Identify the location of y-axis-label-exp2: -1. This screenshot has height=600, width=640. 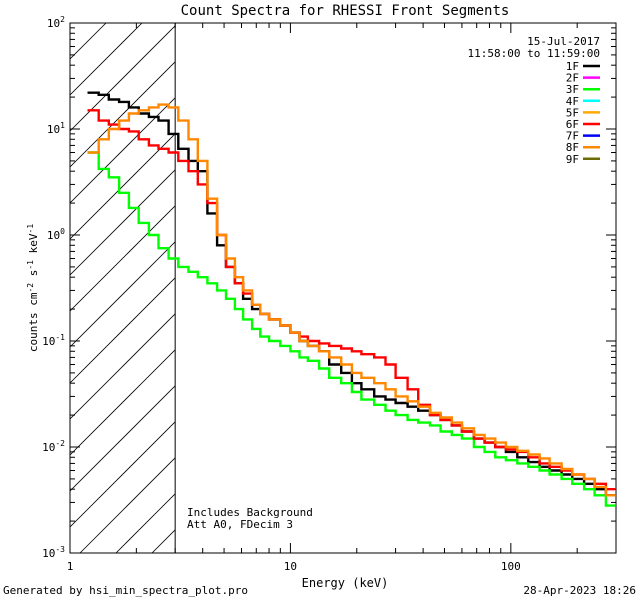
(30, 265).